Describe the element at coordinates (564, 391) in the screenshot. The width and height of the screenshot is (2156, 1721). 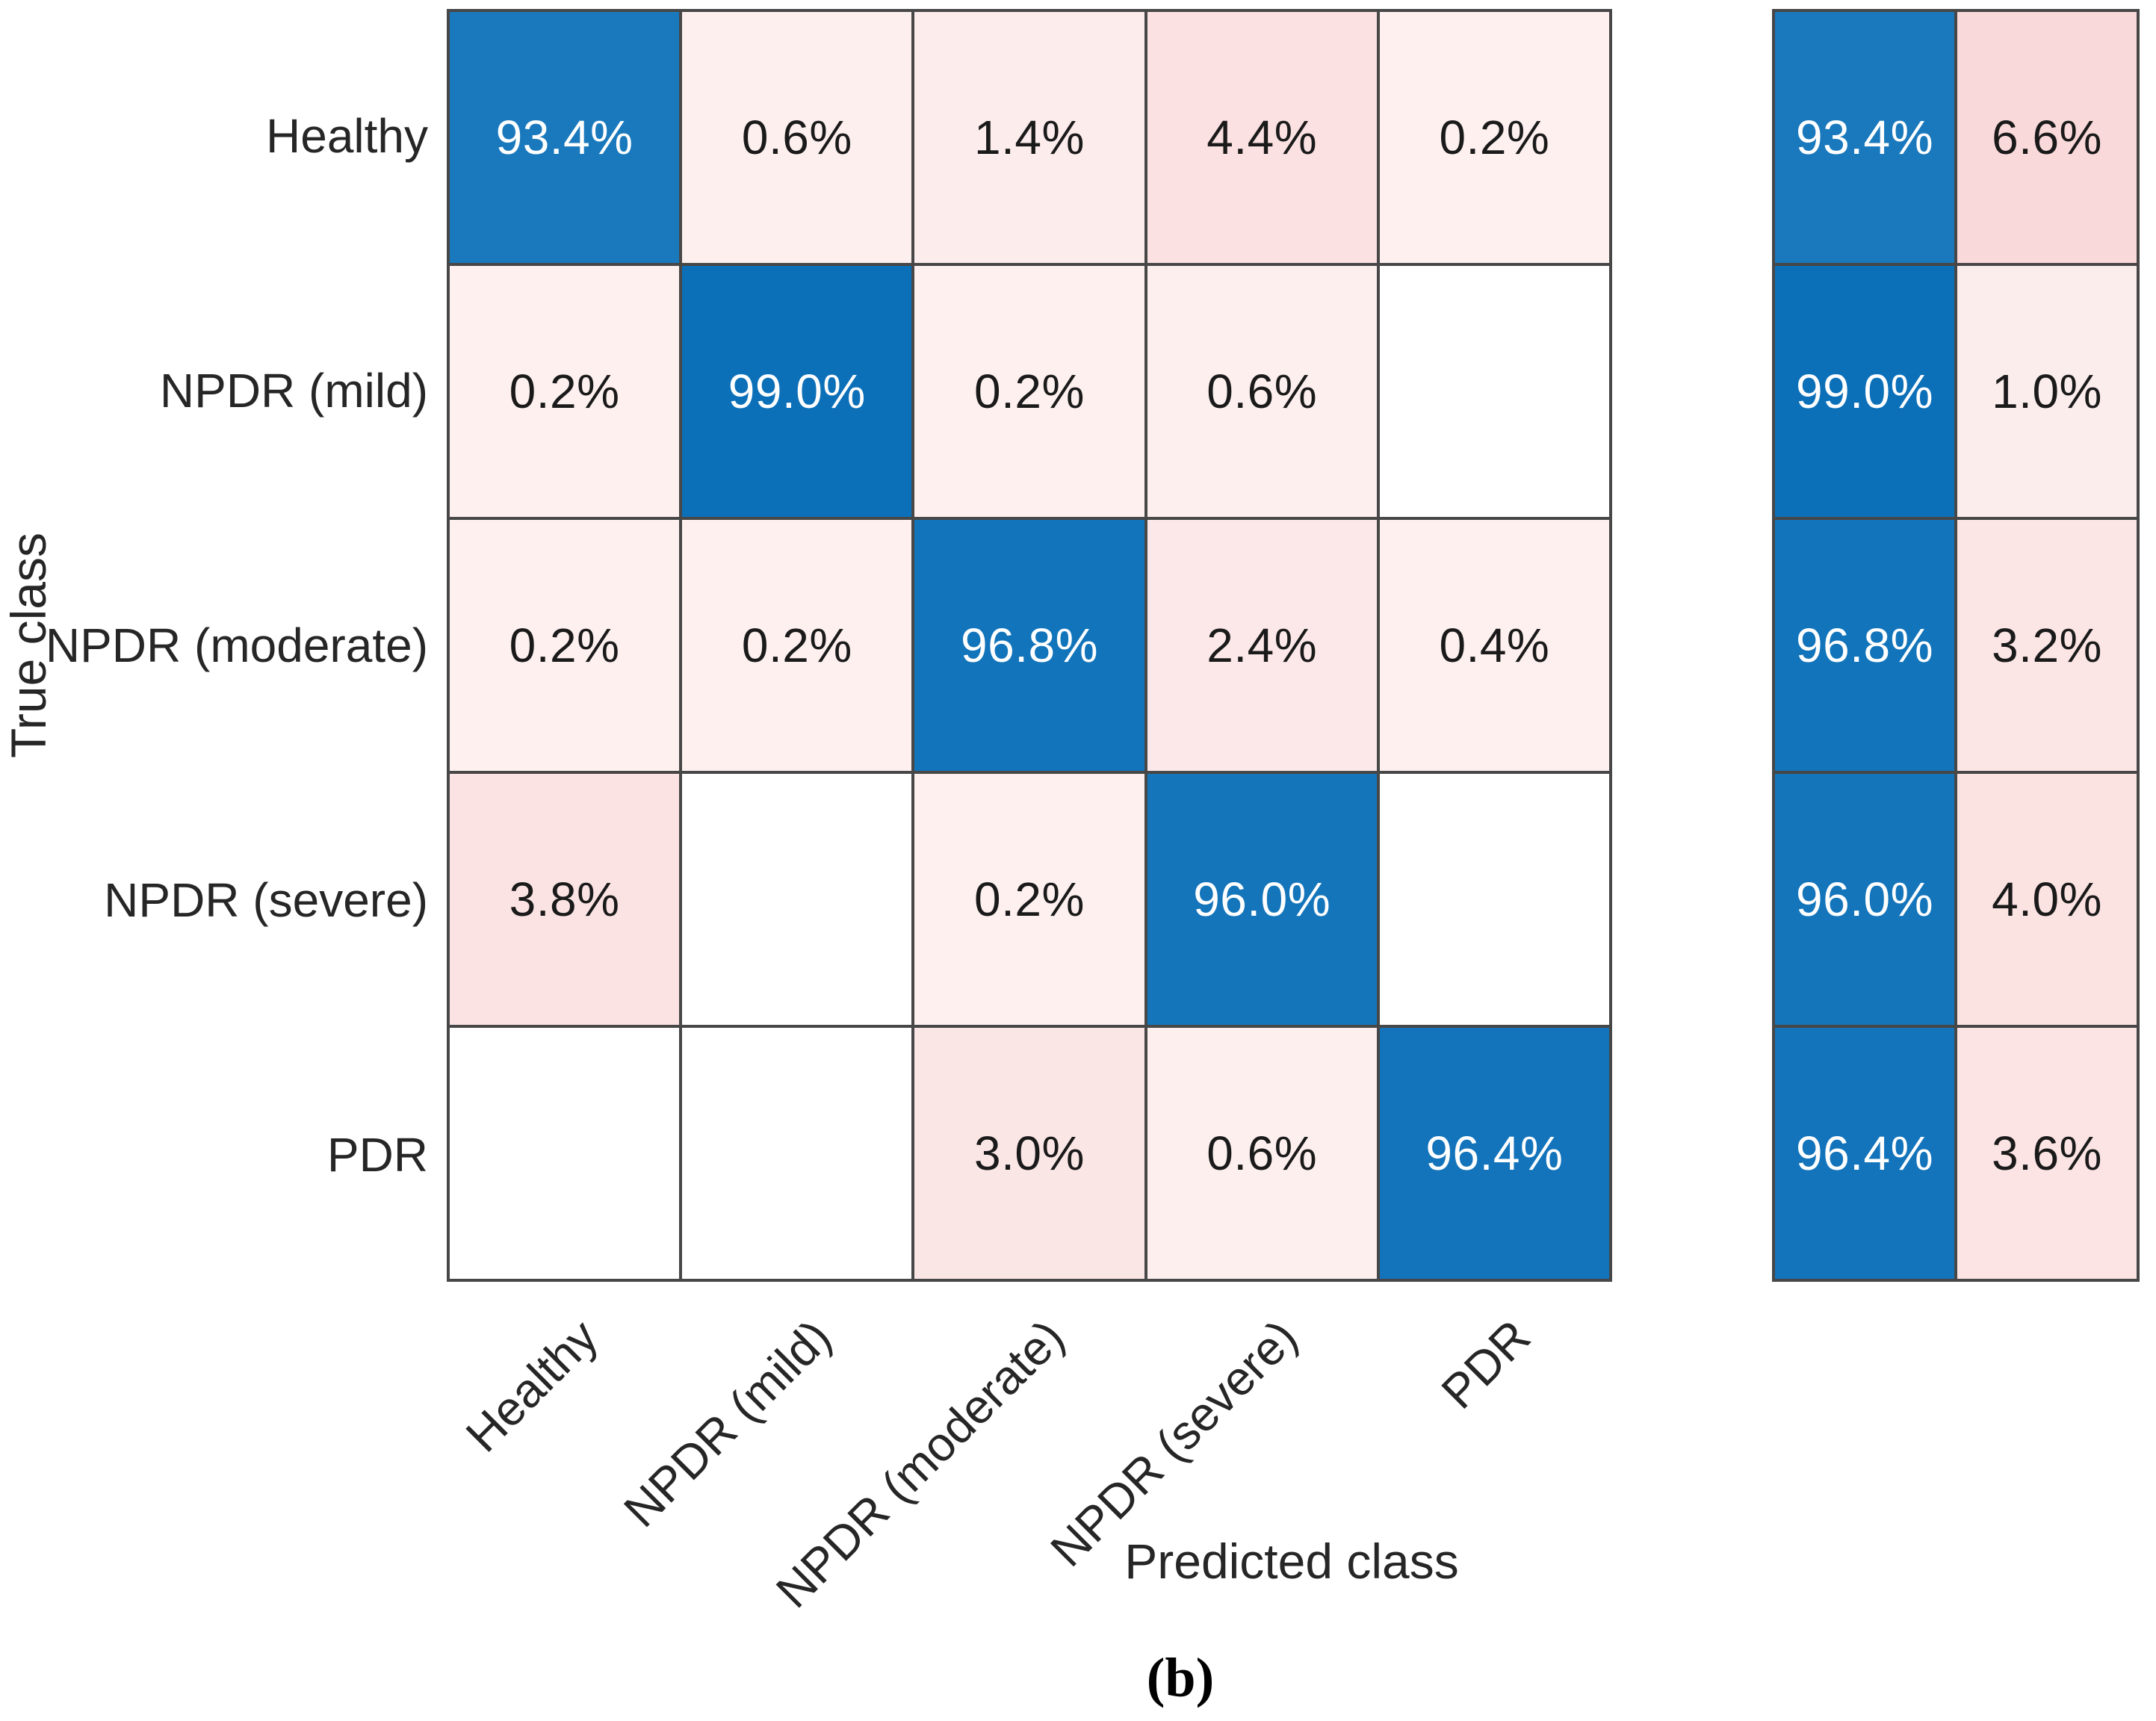
I see `matrix-cell-r1c0: 0.2%` at that location.